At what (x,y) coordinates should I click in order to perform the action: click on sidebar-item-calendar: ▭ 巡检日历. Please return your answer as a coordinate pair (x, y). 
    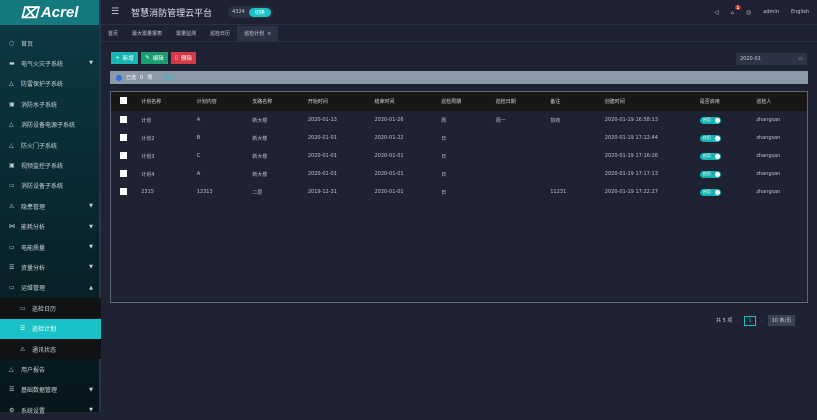
    Looking at the image, I should click on (50, 308).